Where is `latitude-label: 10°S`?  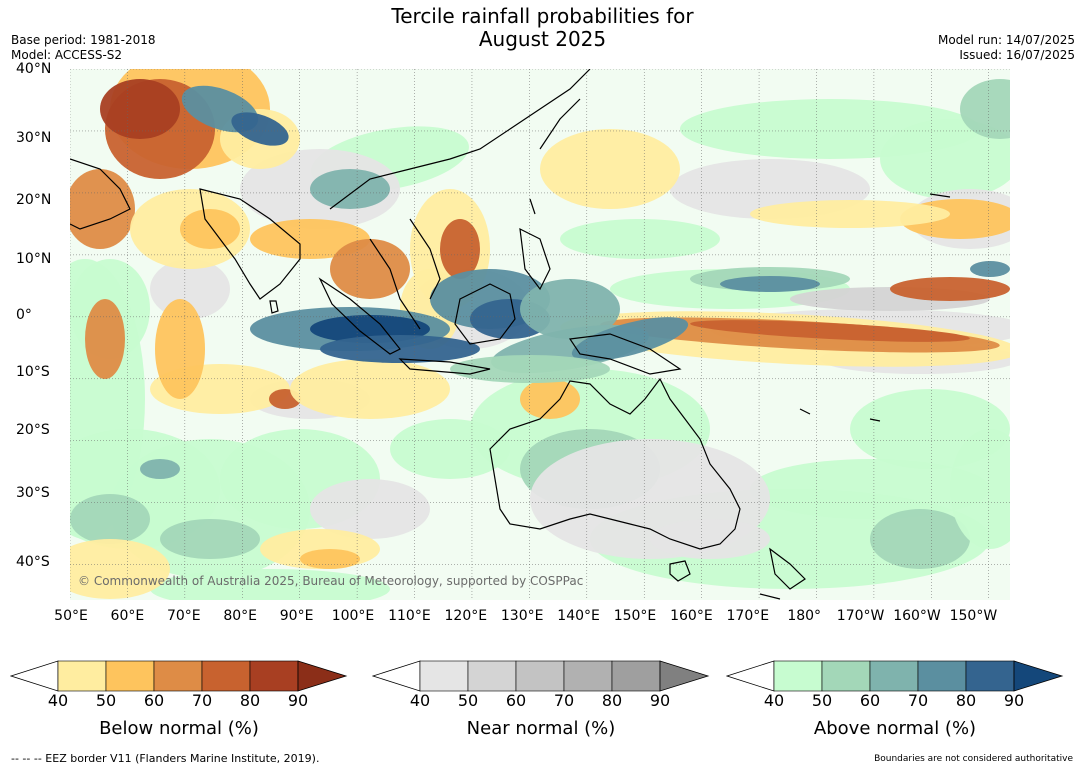 latitude-label: 10°S is located at coordinates (33, 372).